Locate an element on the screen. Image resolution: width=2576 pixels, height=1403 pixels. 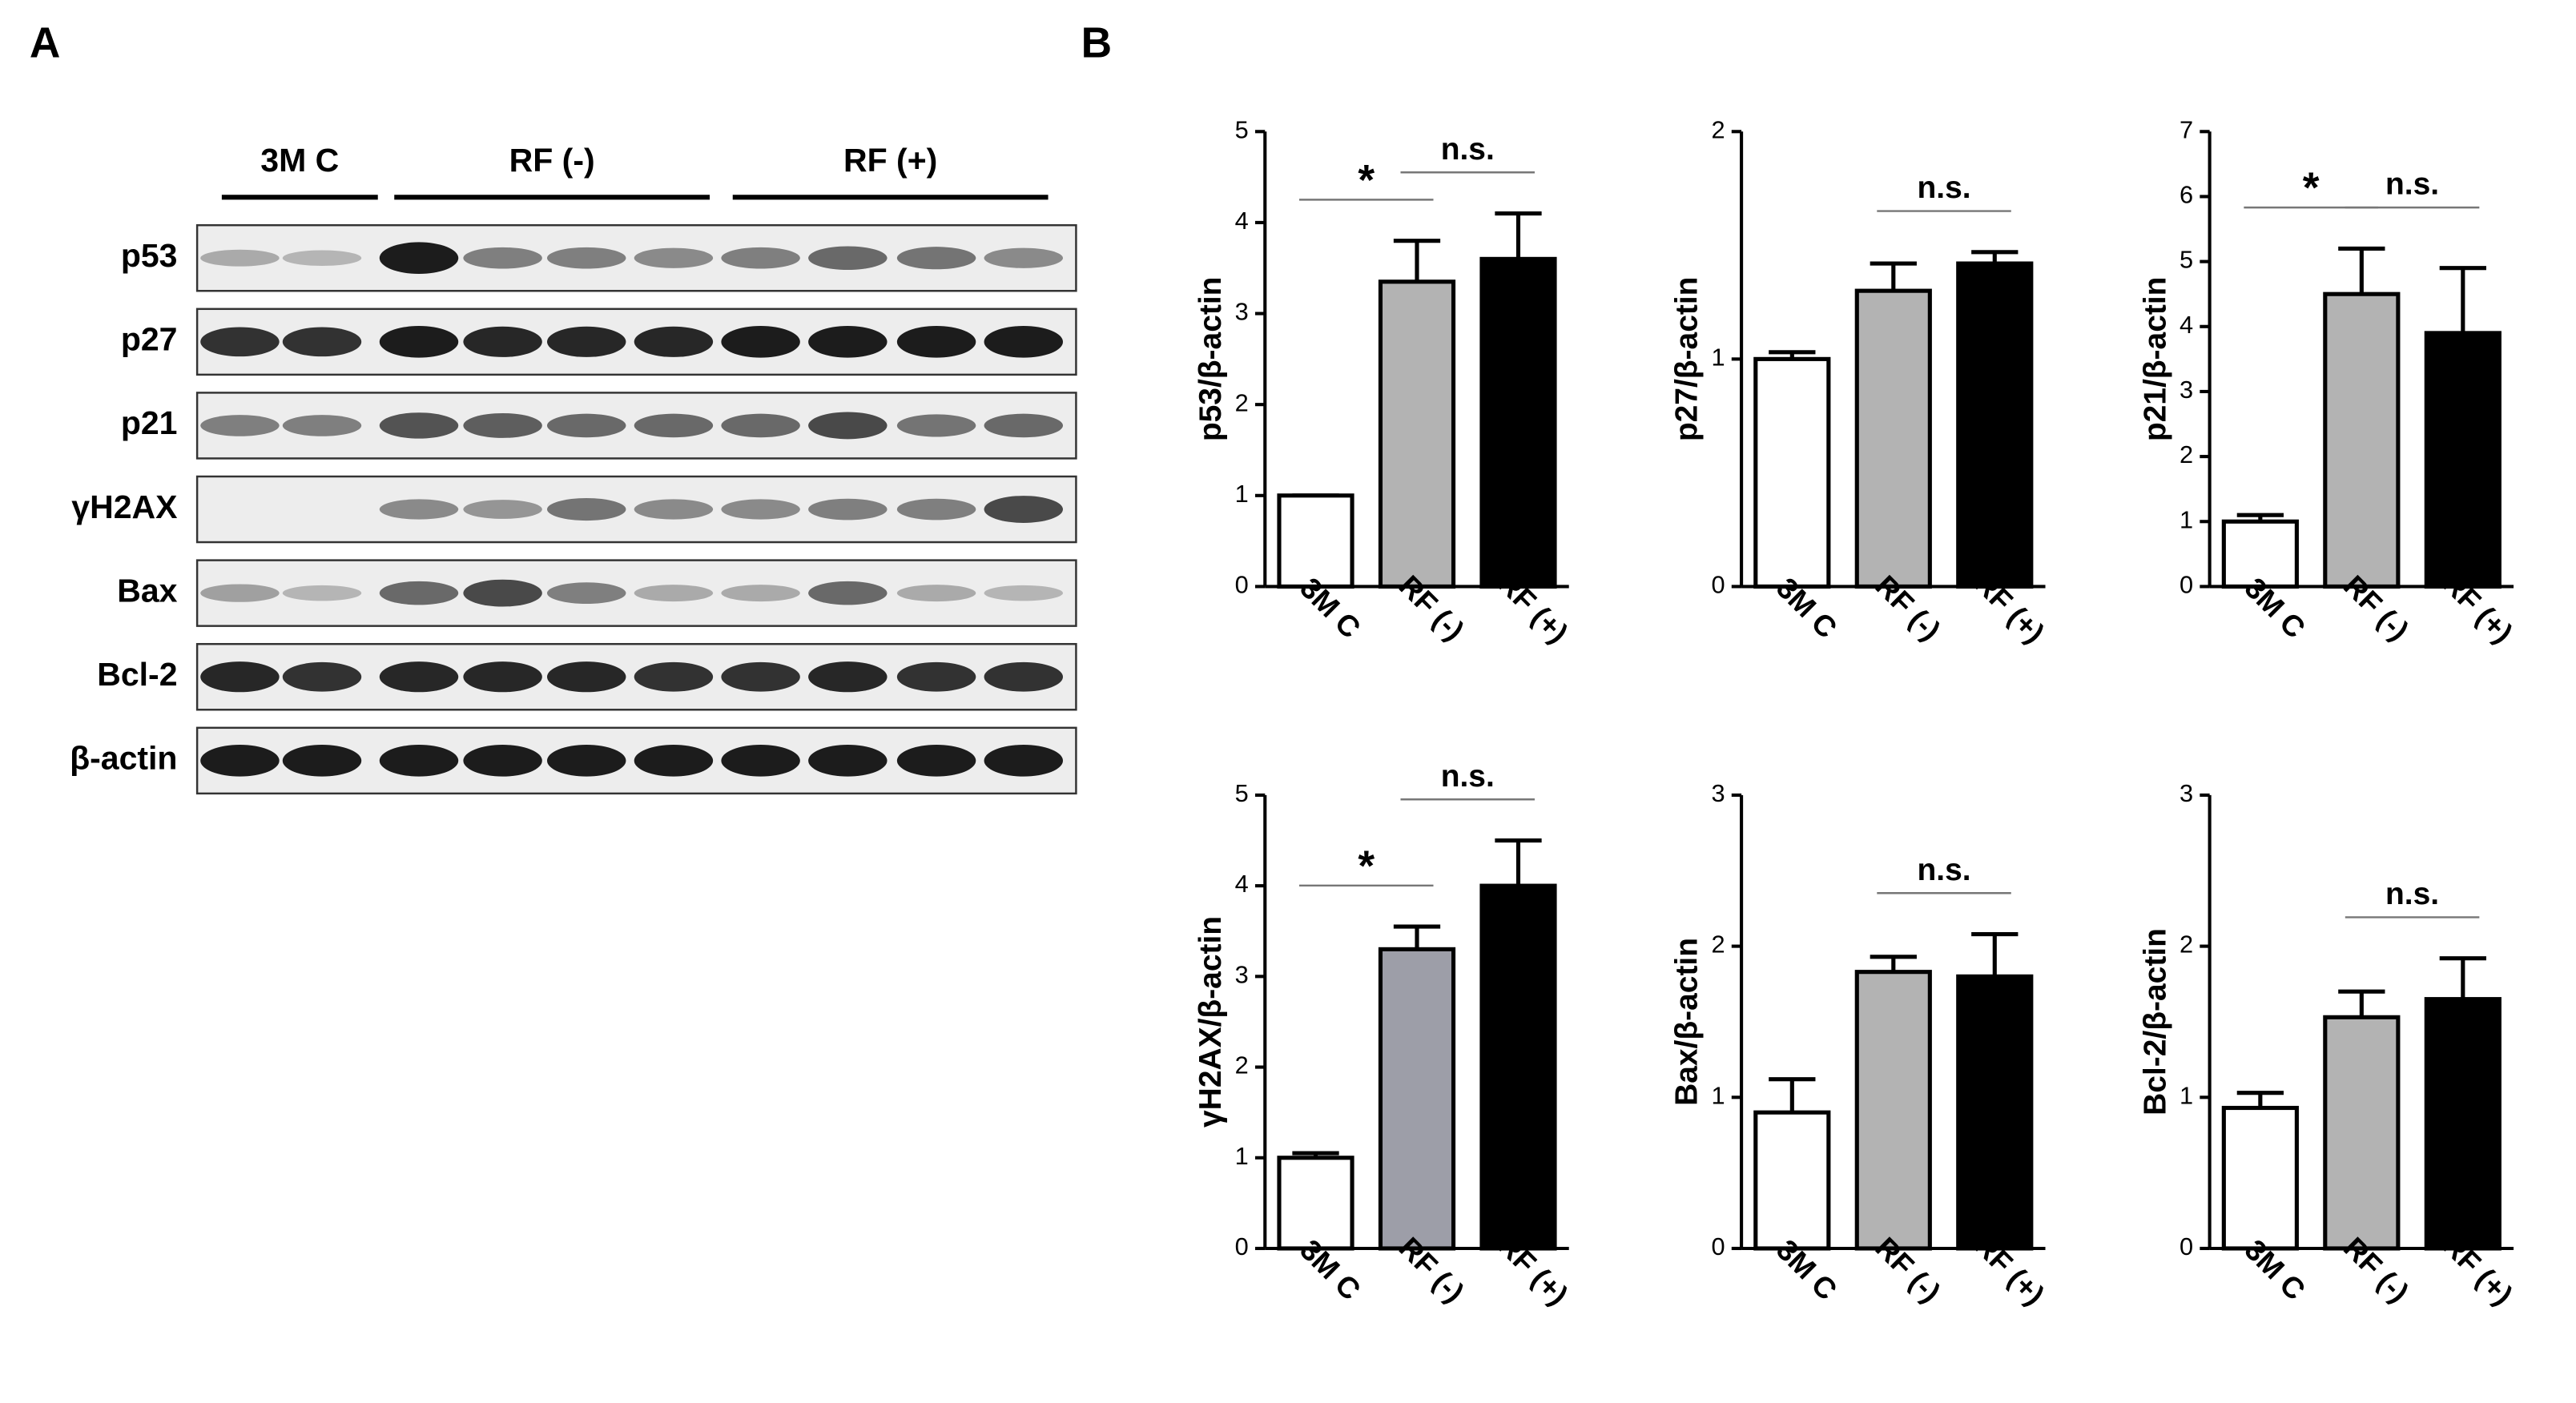
panel-label: B is located at coordinates (1097, 43).